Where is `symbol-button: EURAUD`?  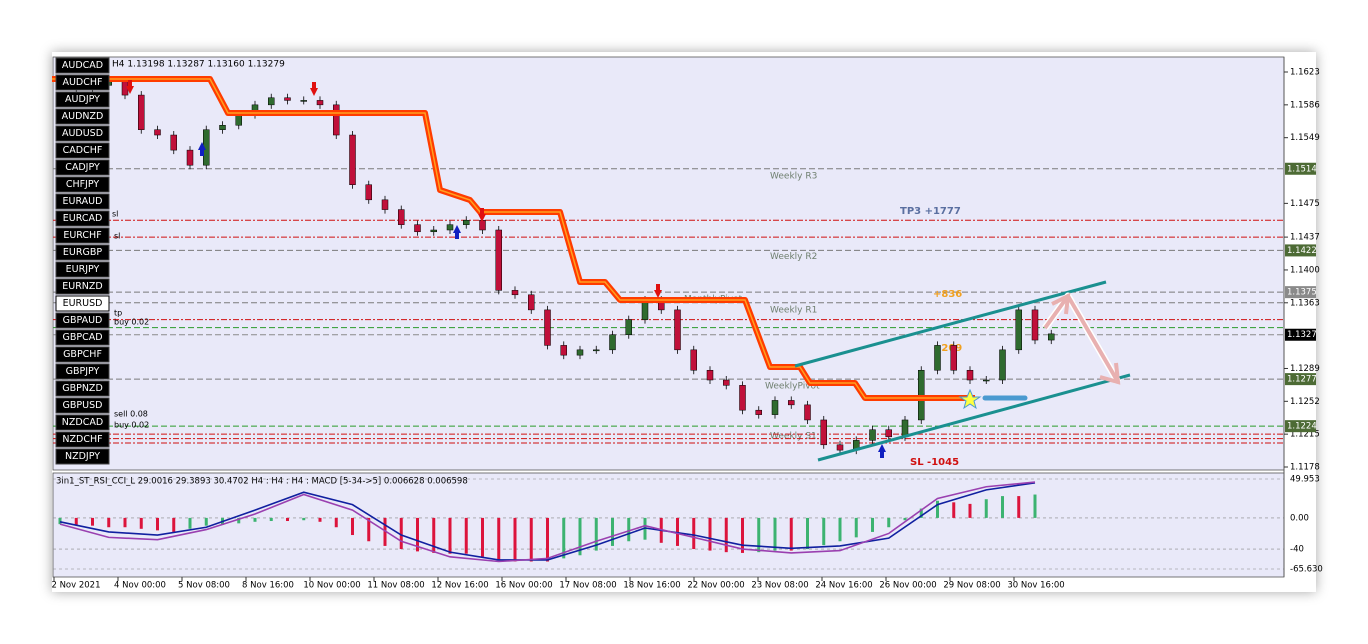
symbol-button: EURAUD is located at coordinates (82, 201).